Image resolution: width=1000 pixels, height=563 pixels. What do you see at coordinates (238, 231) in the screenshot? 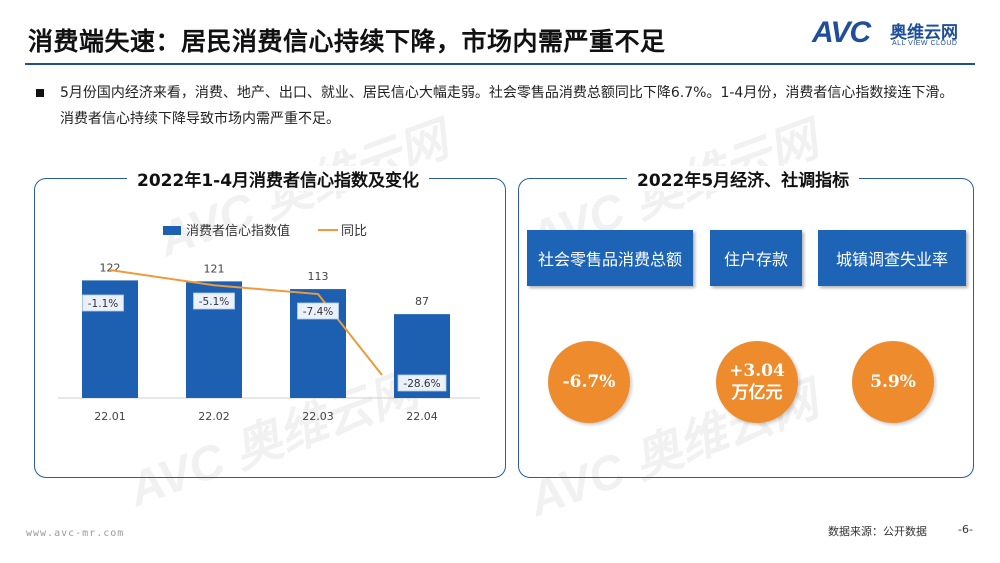
I see `legend-label-bar: 消费者信心指数值` at bounding box center [238, 231].